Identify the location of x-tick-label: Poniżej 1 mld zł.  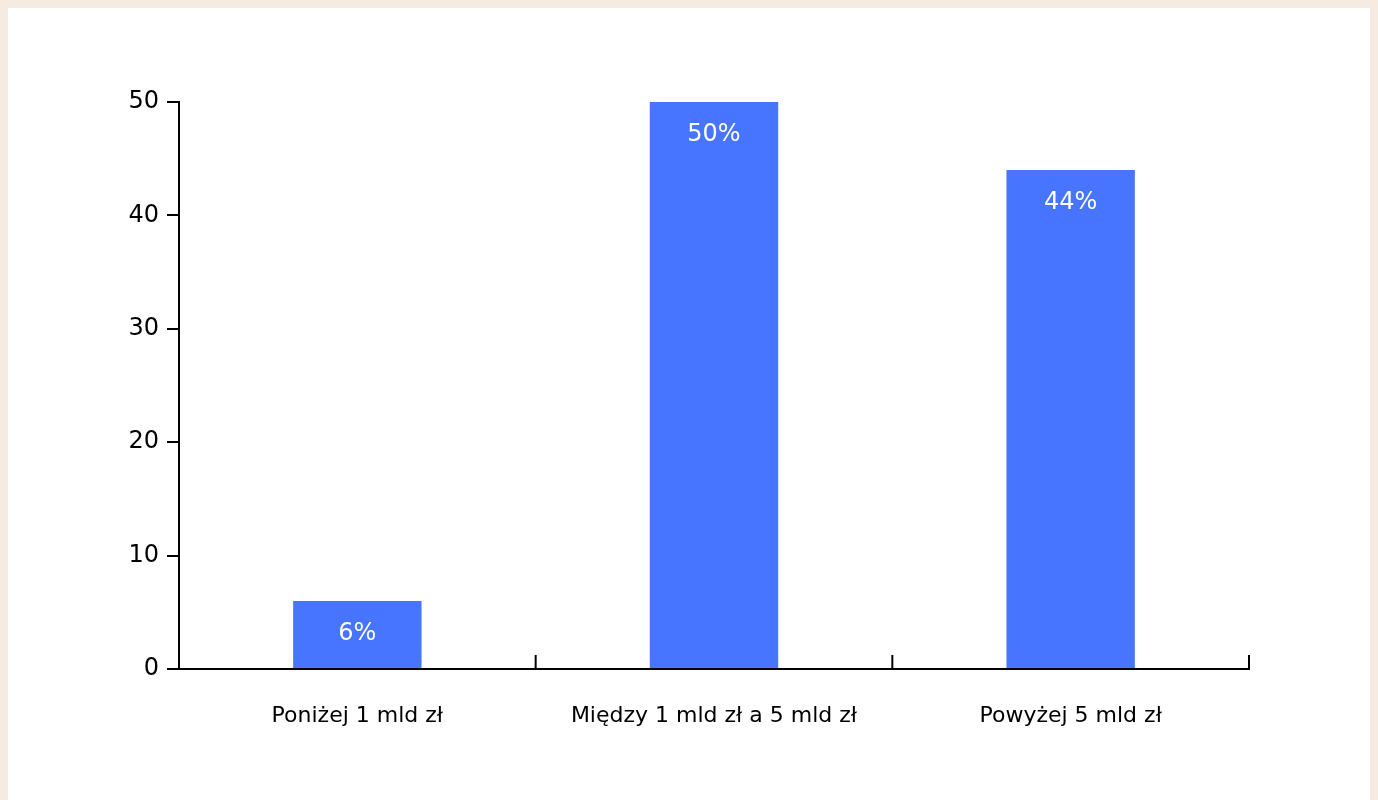
(357, 714).